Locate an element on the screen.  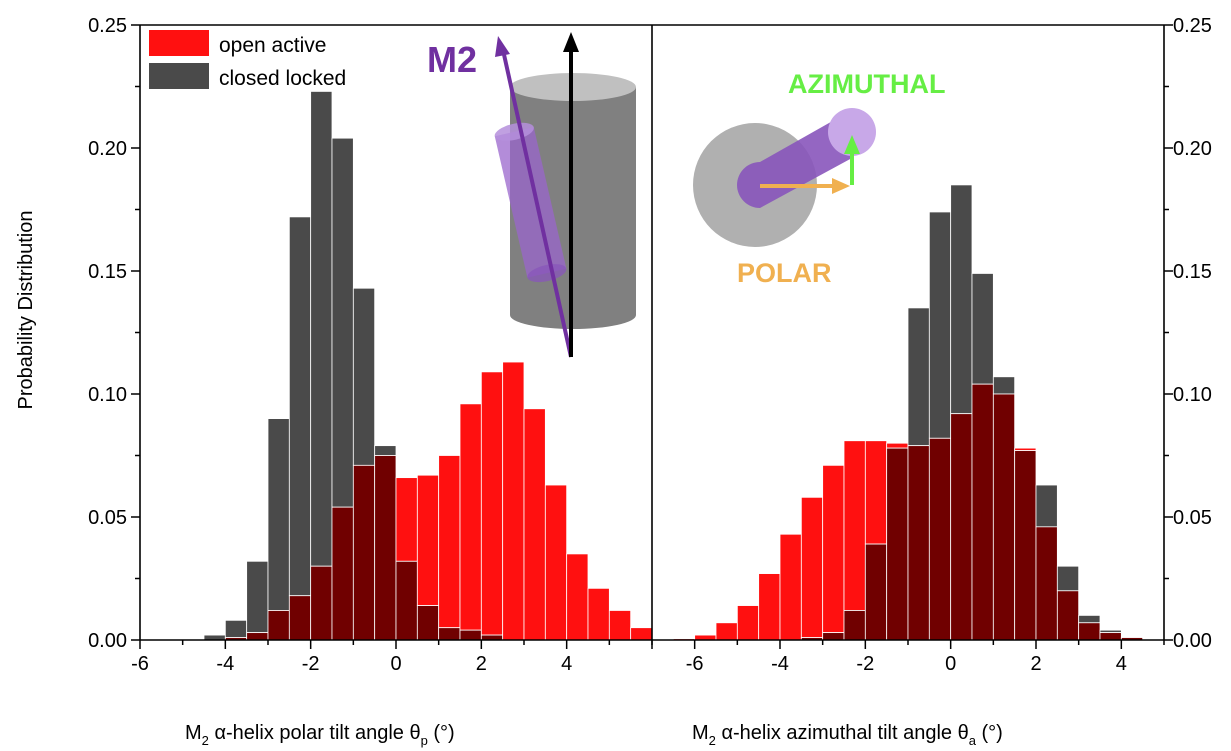
azimuthal-x-tick-label: -6 is located at coordinates (695, 664).